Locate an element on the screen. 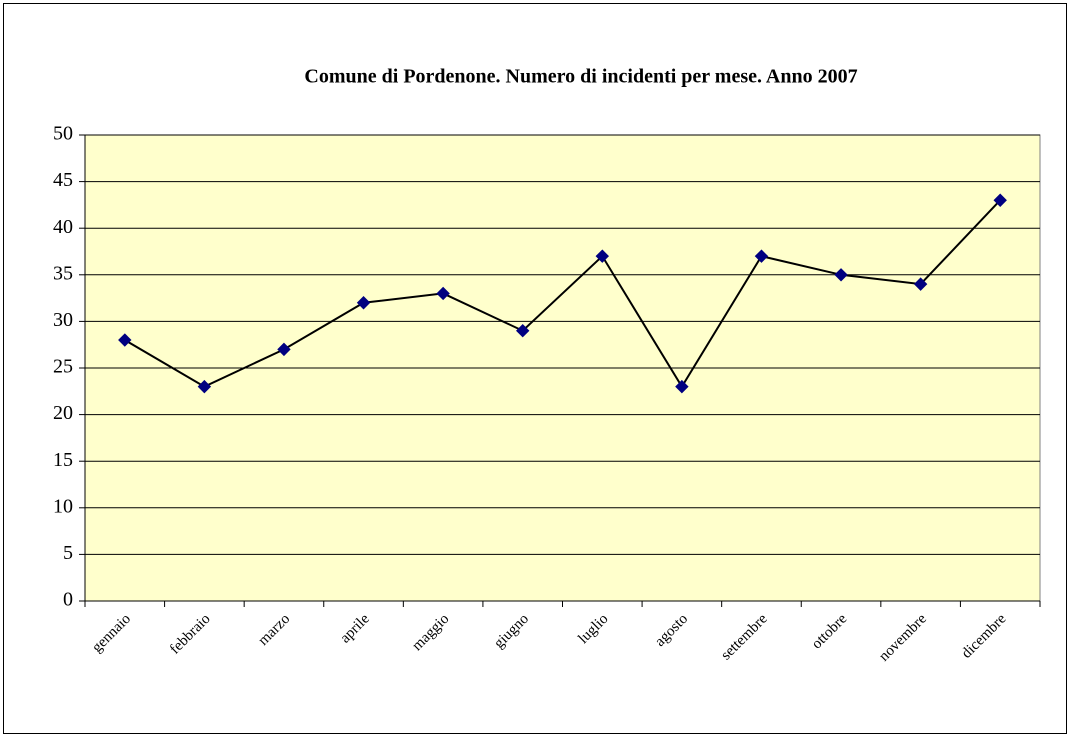  y-tick-label: 45 is located at coordinates (63, 180).